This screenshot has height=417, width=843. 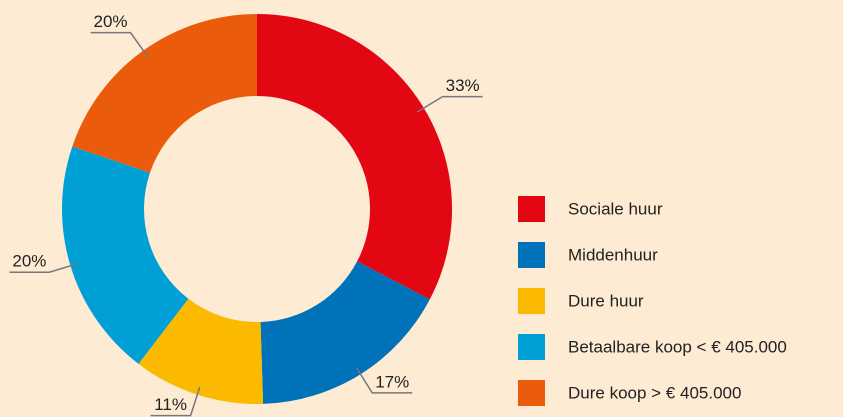 What do you see at coordinates (613, 254) in the screenshot?
I see `legend-label: Middenhuur` at bounding box center [613, 254].